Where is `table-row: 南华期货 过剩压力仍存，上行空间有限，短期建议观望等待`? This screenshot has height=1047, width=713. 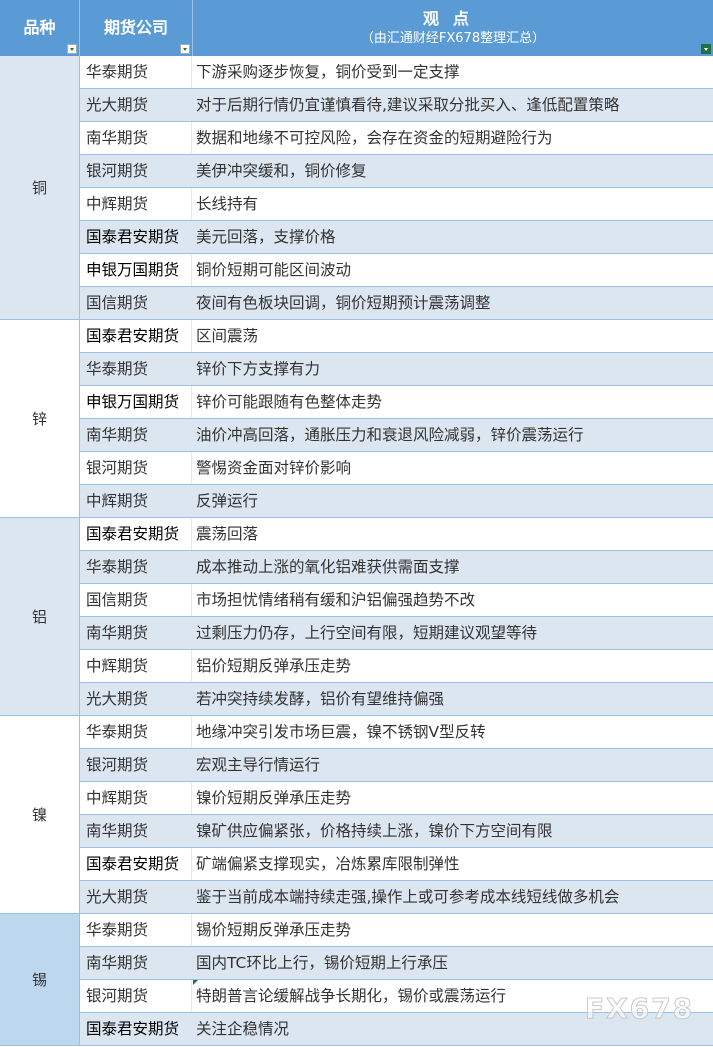 table-row: 南华期货 过剩压力仍存，上行空间有限，短期建议观望等待 is located at coordinates (396, 633).